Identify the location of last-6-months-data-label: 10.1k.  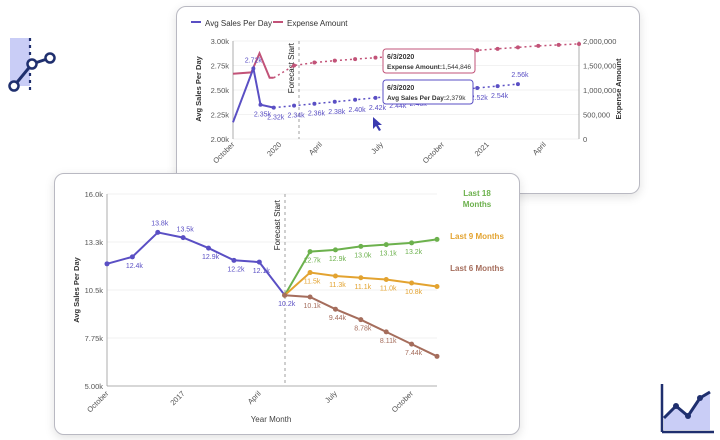
(313, 306).